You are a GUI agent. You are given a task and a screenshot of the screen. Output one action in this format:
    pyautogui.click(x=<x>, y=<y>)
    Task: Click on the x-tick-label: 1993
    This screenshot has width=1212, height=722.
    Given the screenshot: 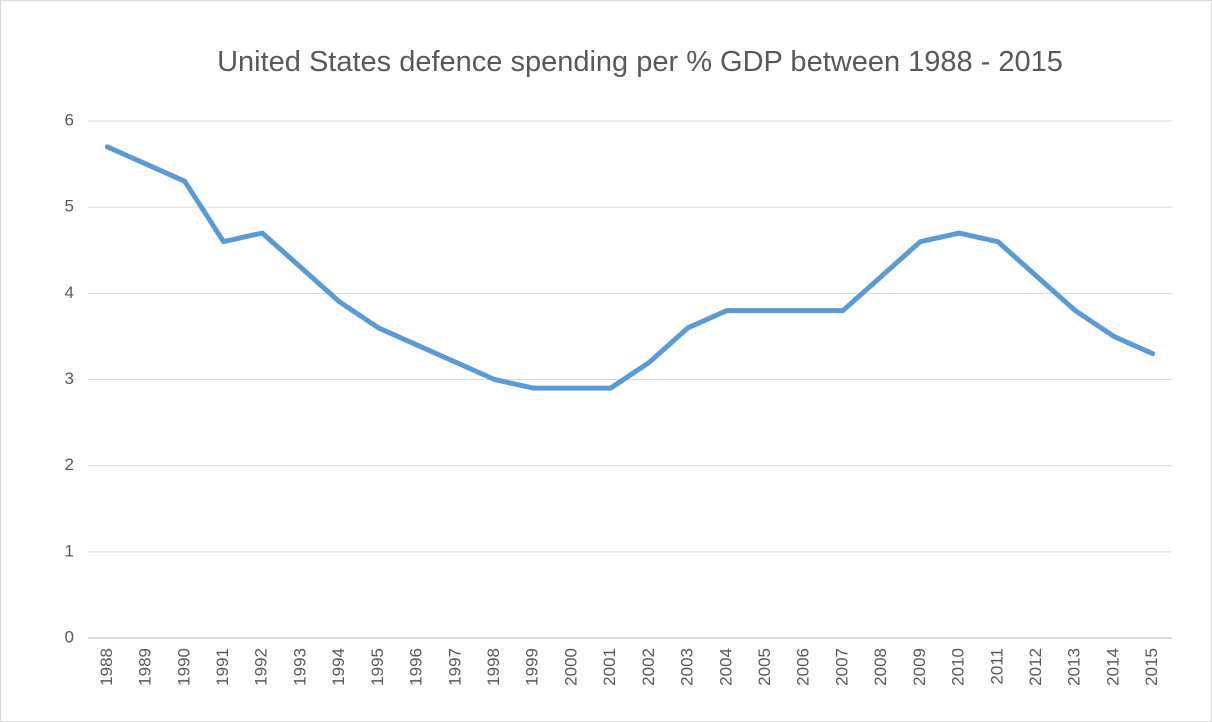 What is the action you would take?
    pyautogui.click(x=299, y=667)
    